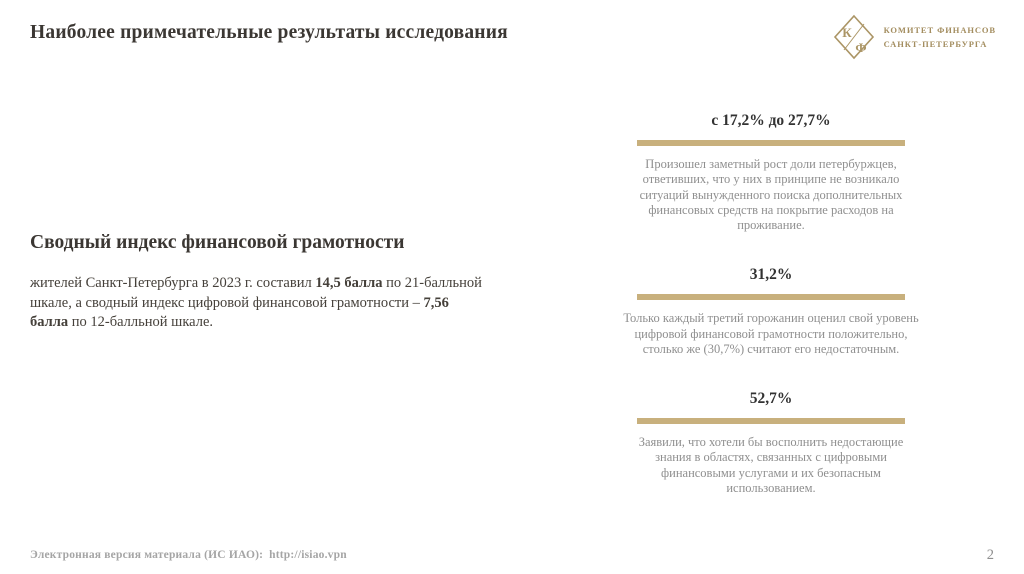  Describe the element at coordinates (771, 275) in the screenshot. I see `stat-value: 31,2%` at that location.